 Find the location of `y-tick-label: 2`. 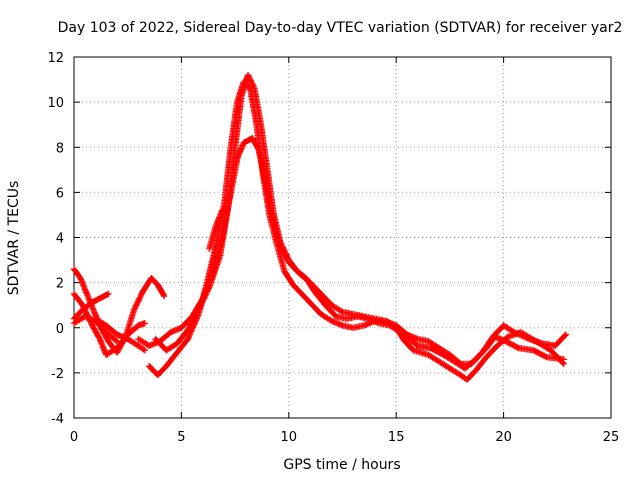

y-tick-label: 2 is located at coordinates (60, 284).